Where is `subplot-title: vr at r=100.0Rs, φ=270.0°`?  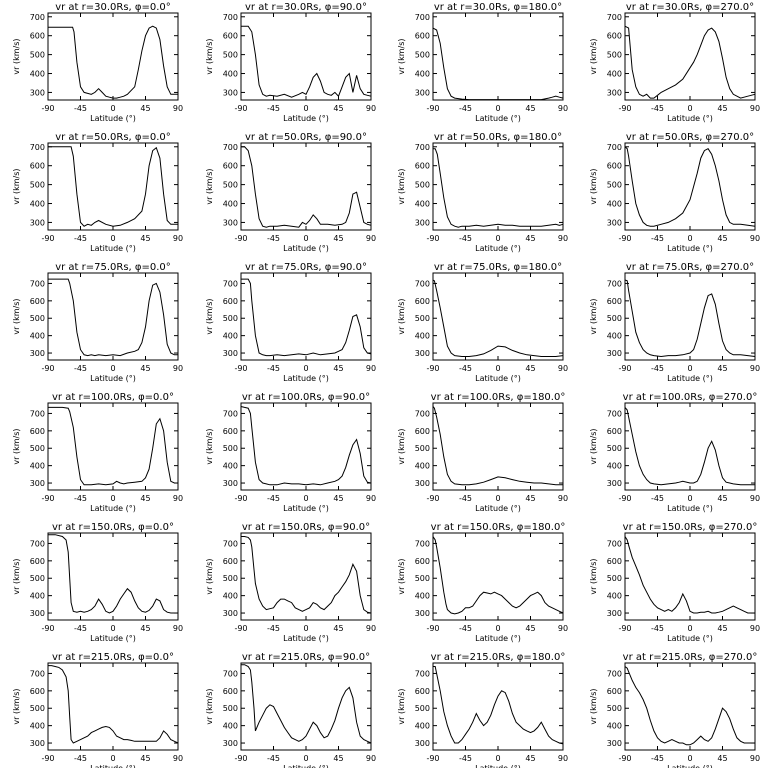
subplot-title: vr at r=100.0Rs, φ=270.0° is located at coordinates (690, 397).